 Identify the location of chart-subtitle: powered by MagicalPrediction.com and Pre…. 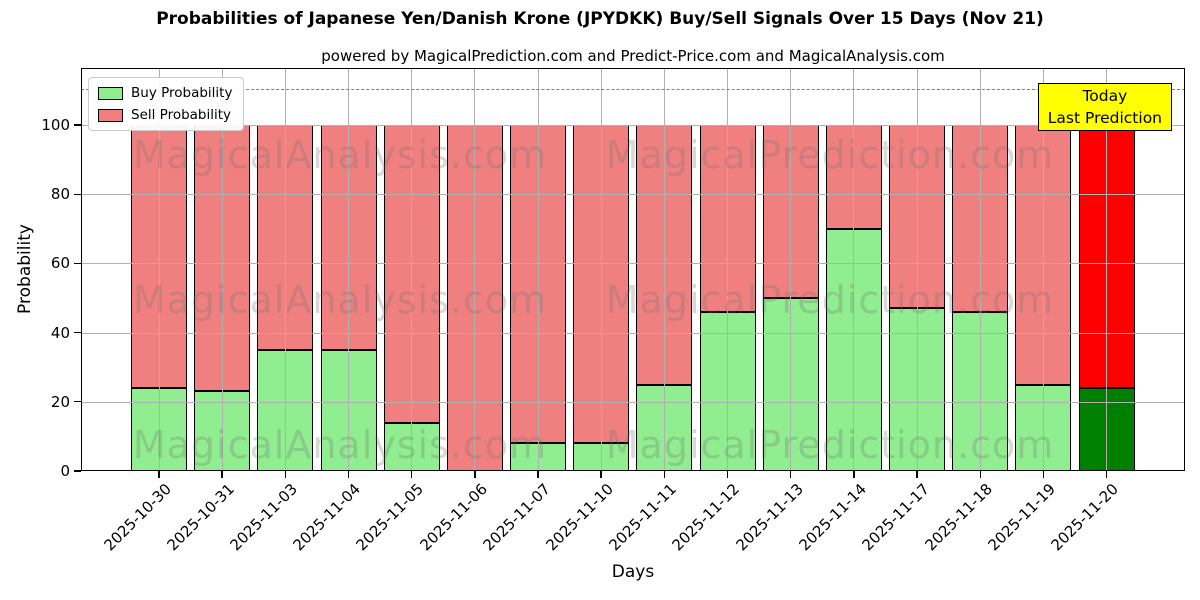
(633, 56).